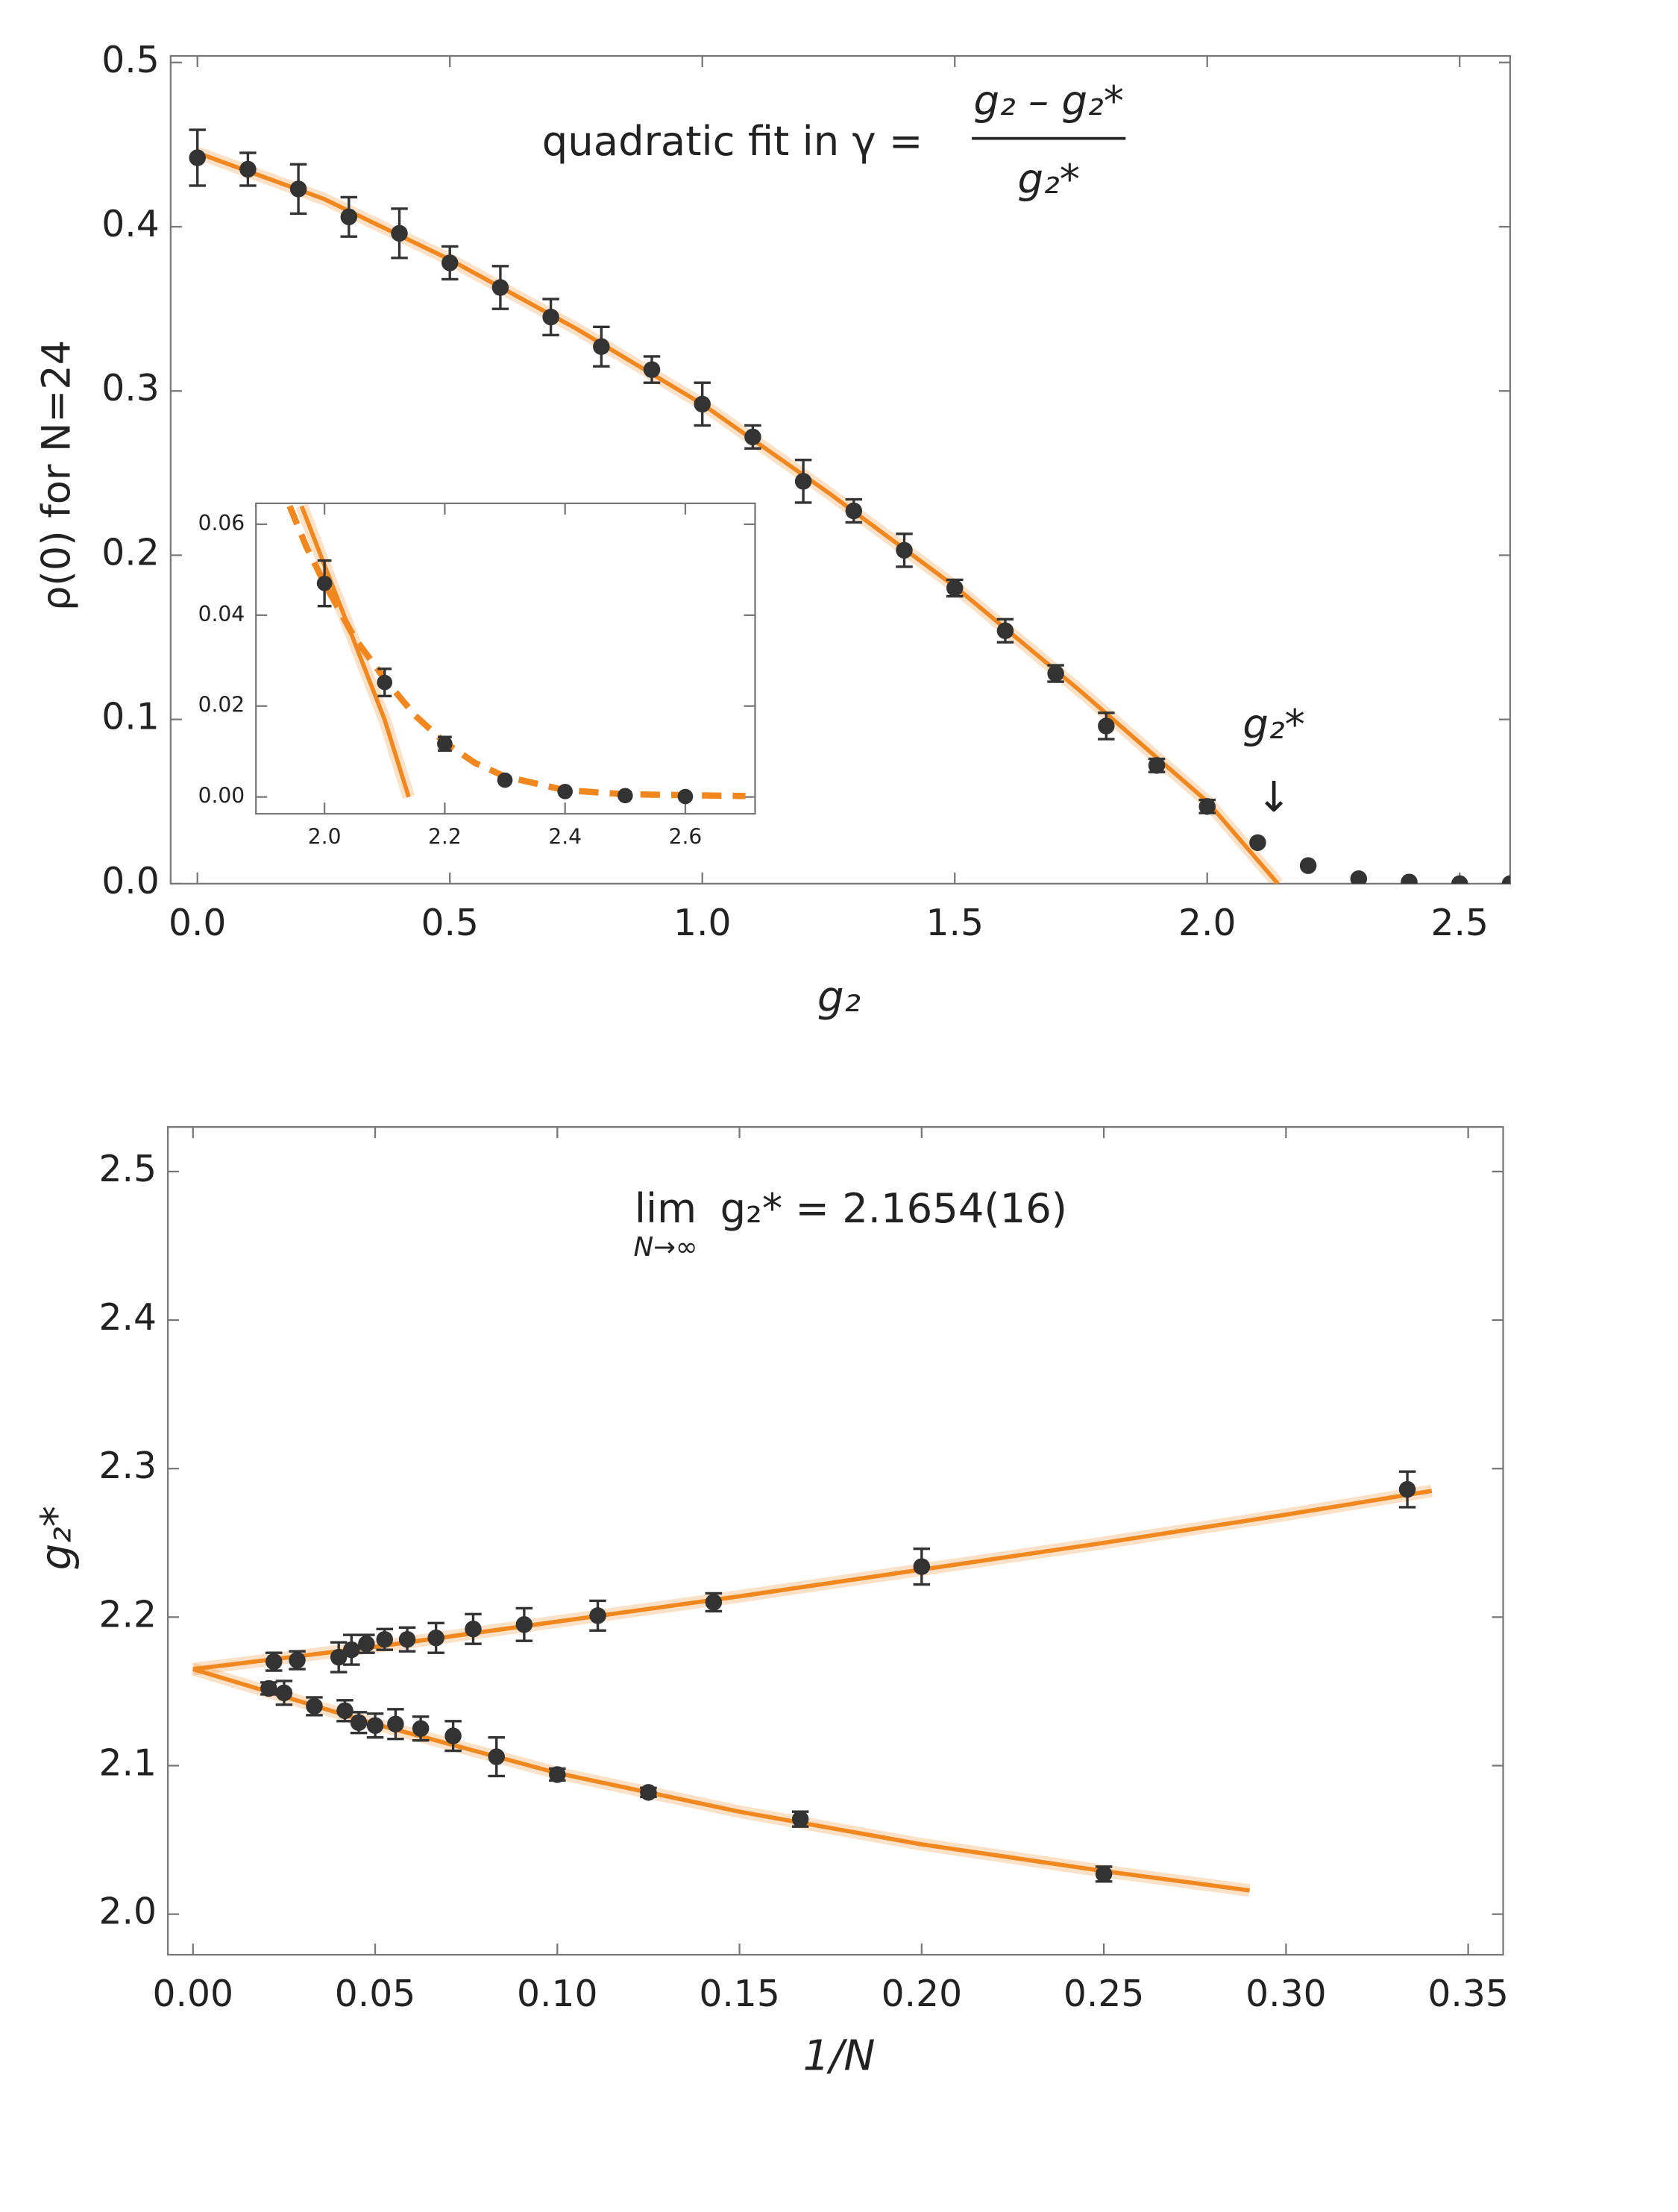 This screenshot has height=2212, width=1678. Describe the element at coordinates (955, 923) in the screenshot. I see `x-tick-label: 1.5` at that location.